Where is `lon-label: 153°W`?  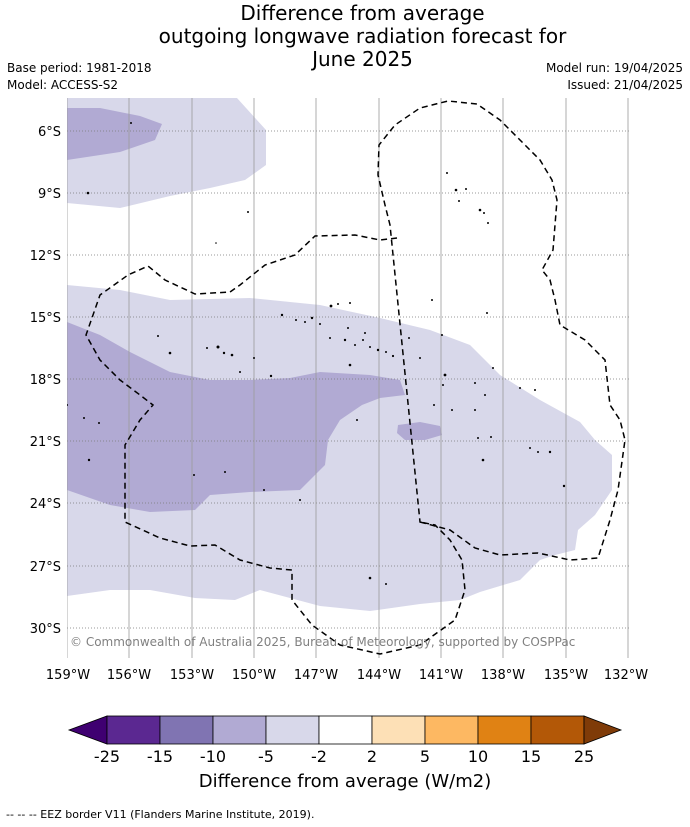 lon-label: 153°W is located at coordinates (192, 675).